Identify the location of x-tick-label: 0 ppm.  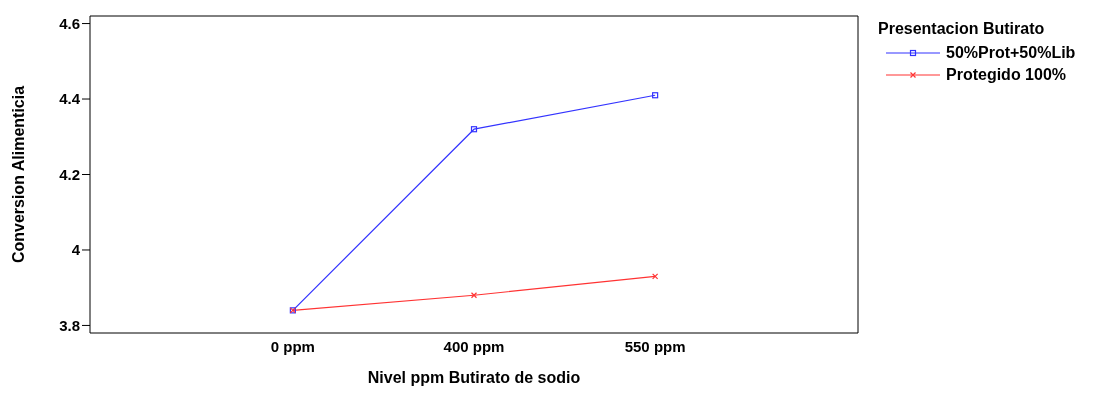
(292, 346).